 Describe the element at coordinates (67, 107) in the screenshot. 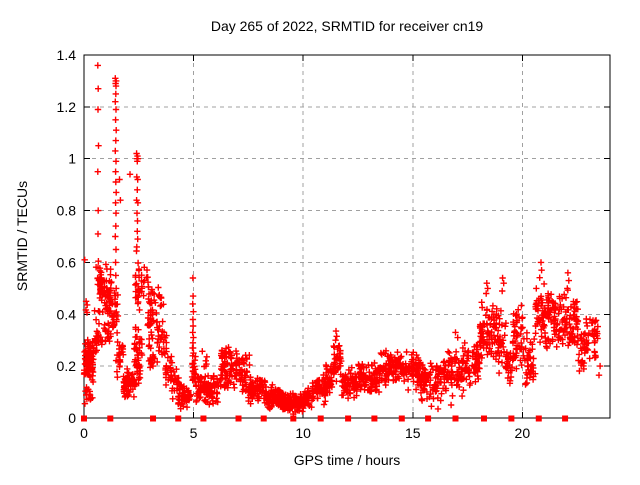

I see `y-tick-label-1.2: 1.2` at that location.